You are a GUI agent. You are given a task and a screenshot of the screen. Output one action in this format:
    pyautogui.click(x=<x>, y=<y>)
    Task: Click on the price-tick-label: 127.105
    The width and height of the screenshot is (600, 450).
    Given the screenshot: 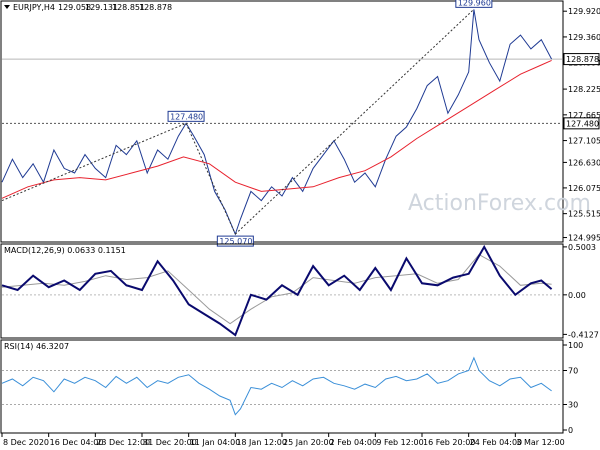 What is the action you would take?
    pyautogui.click(x=584, y=141)
    